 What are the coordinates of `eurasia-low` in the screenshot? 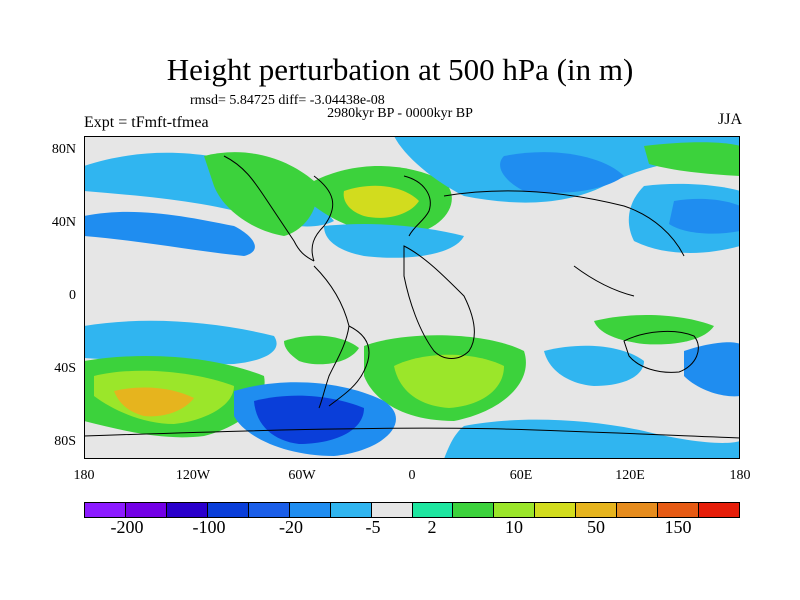 It's located at (562, 172).